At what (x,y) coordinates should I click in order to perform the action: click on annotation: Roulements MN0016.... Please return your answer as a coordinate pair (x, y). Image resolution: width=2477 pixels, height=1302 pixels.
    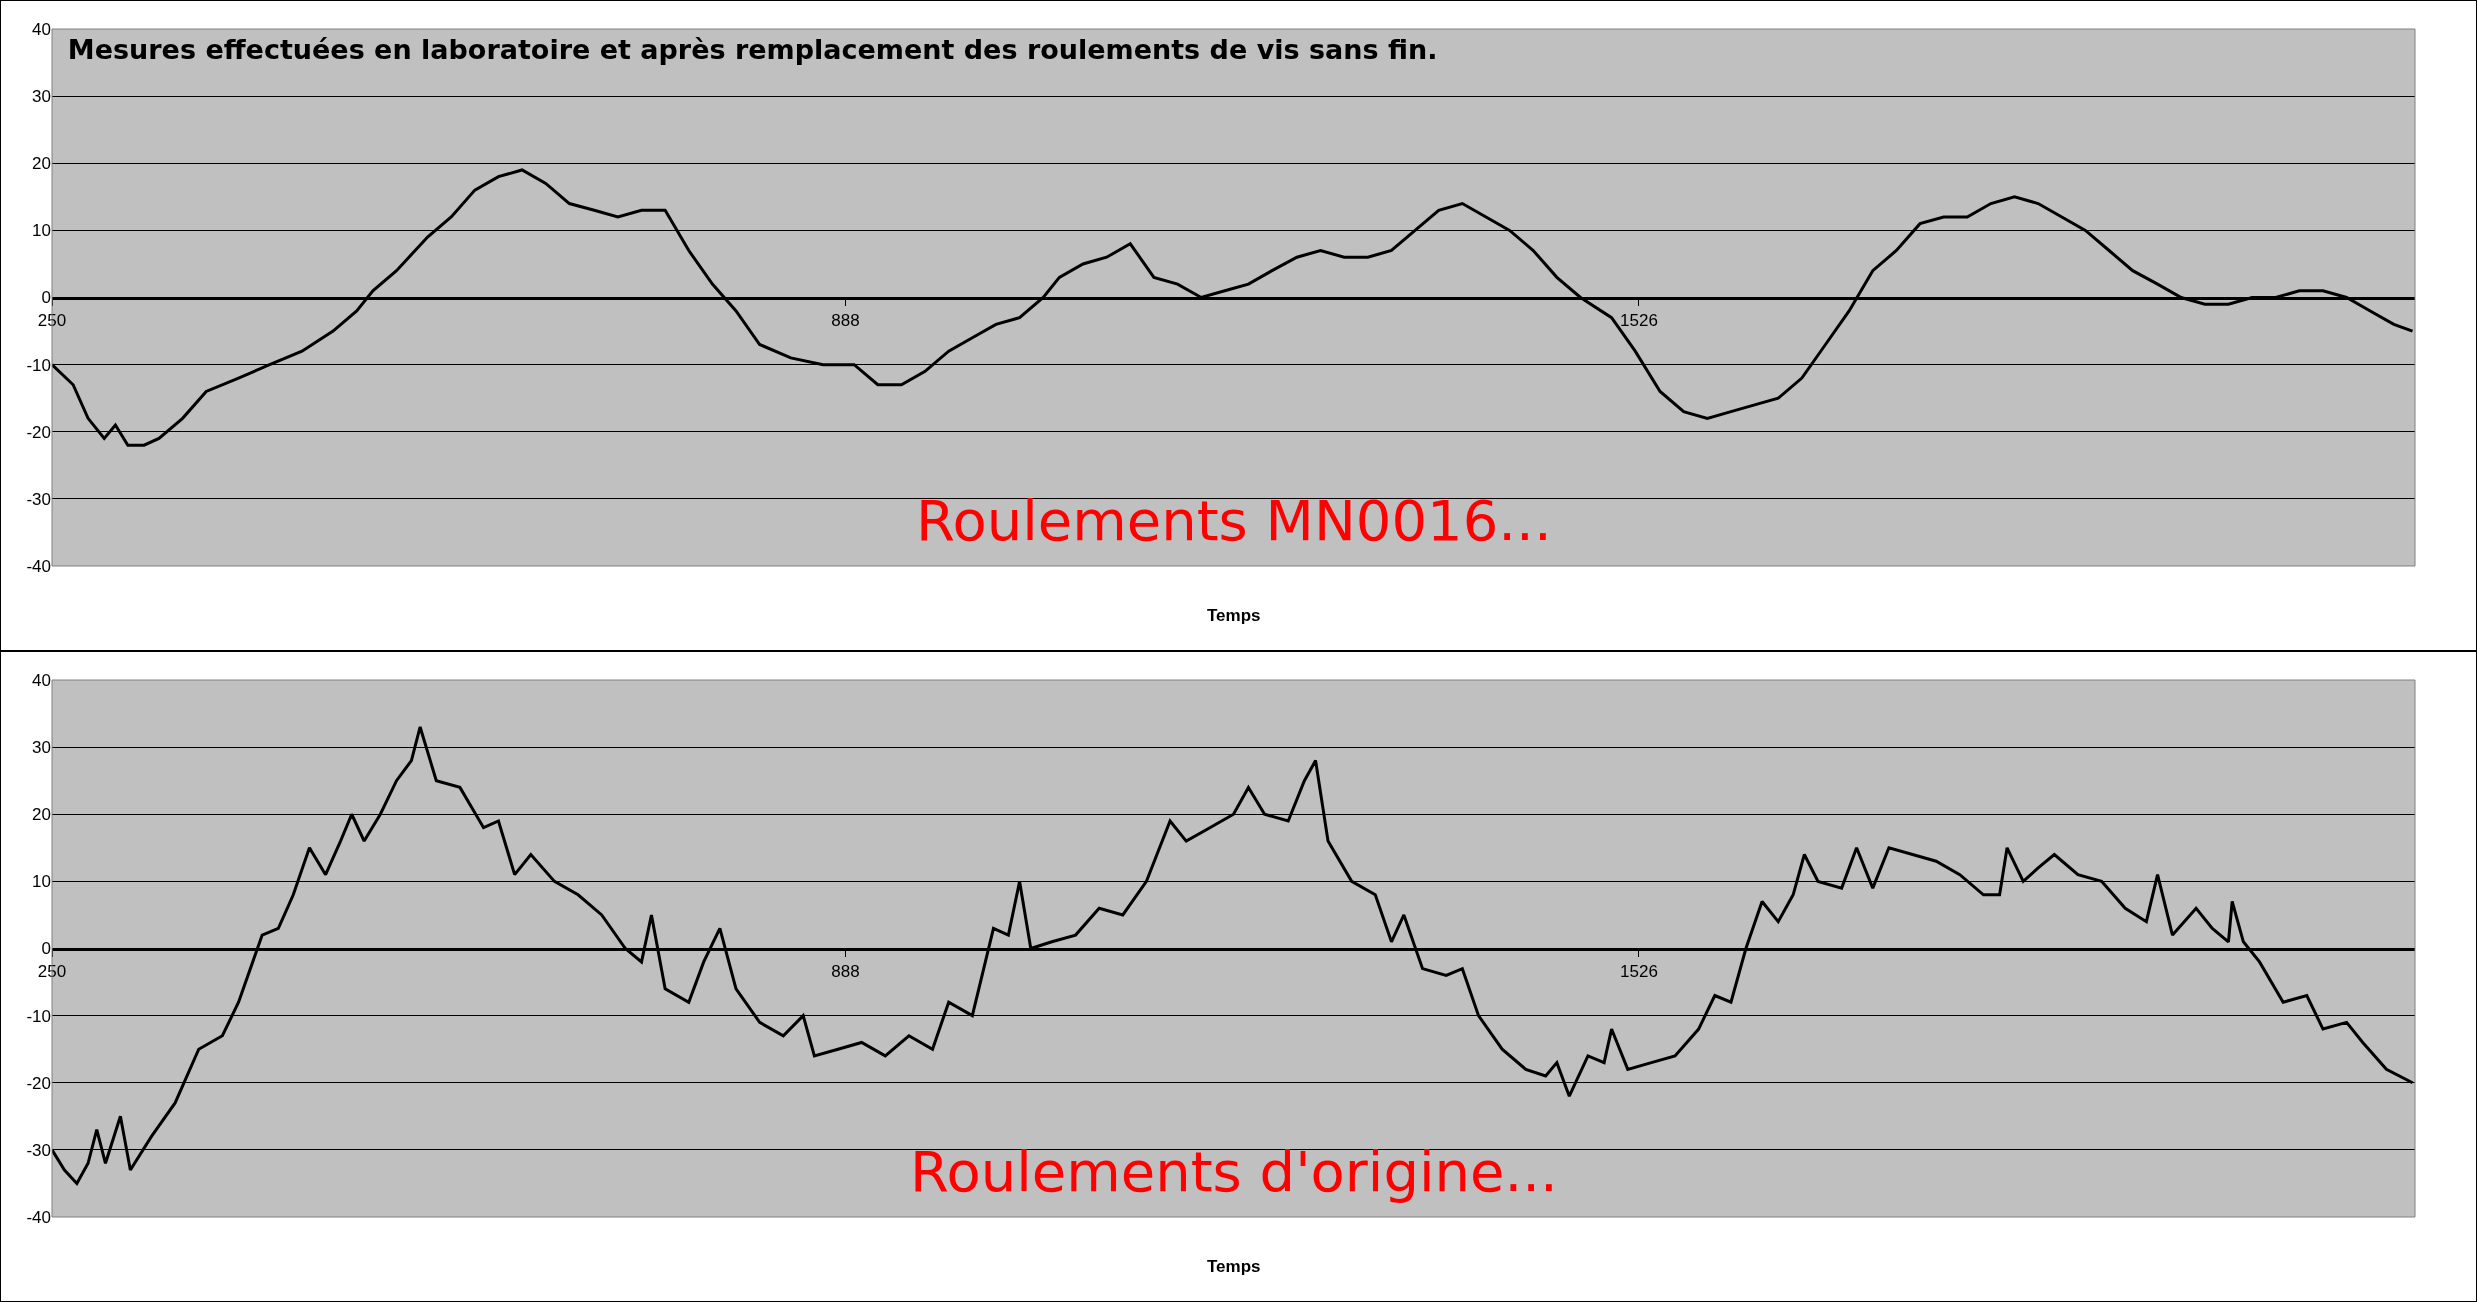
    Looking at the image, I should click on (1234, 520).